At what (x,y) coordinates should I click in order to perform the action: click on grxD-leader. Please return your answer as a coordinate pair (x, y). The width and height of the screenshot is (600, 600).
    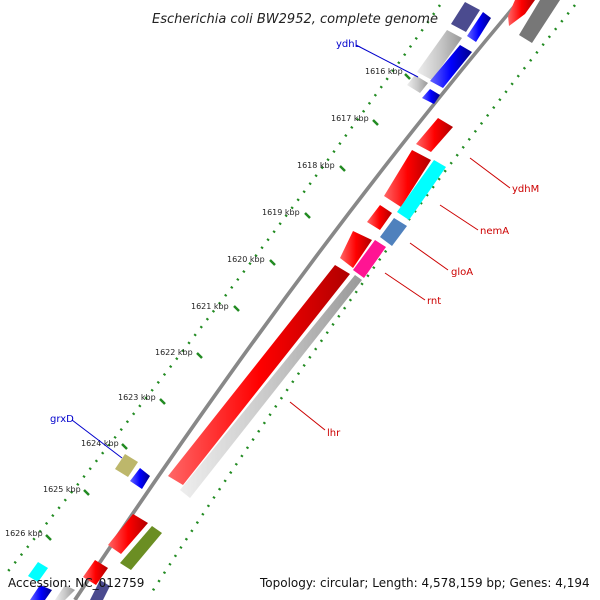
    Looking at the image, I should click on (97, 439).